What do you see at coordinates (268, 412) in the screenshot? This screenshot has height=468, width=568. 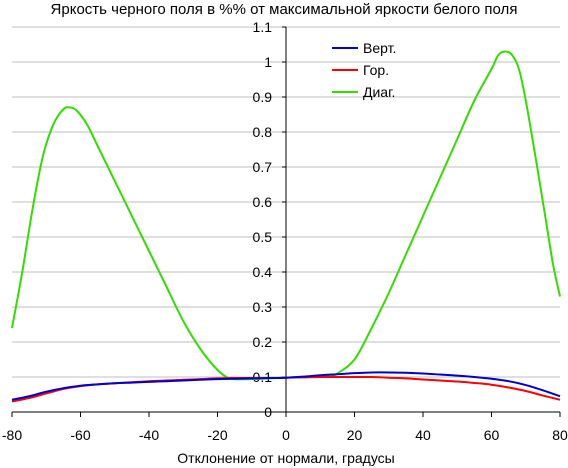 I see `y-tick-label: 0` at bounding box center [268, 412].